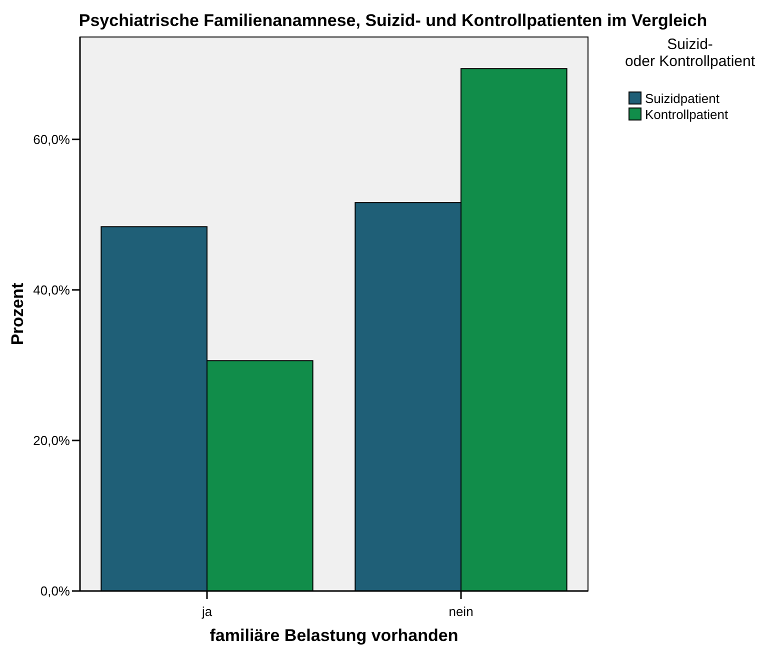 The image size is (766, 646). What do you see at coordinates (55, 591) in the screenshot?
I see `y-tick-label: 0,0%` at bounding box center [55, 591].